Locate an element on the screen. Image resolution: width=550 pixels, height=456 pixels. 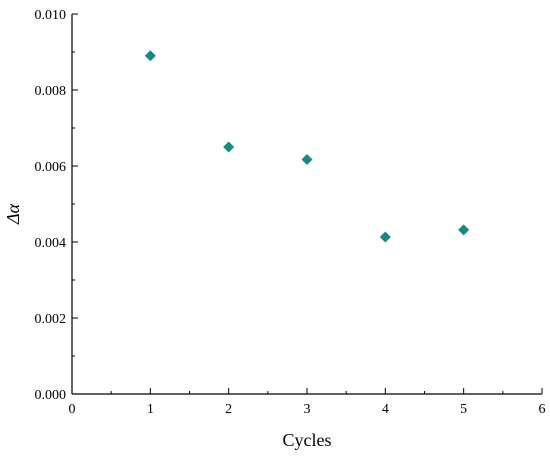
x-tick-label: 0 is located at coordinates (72, 409).